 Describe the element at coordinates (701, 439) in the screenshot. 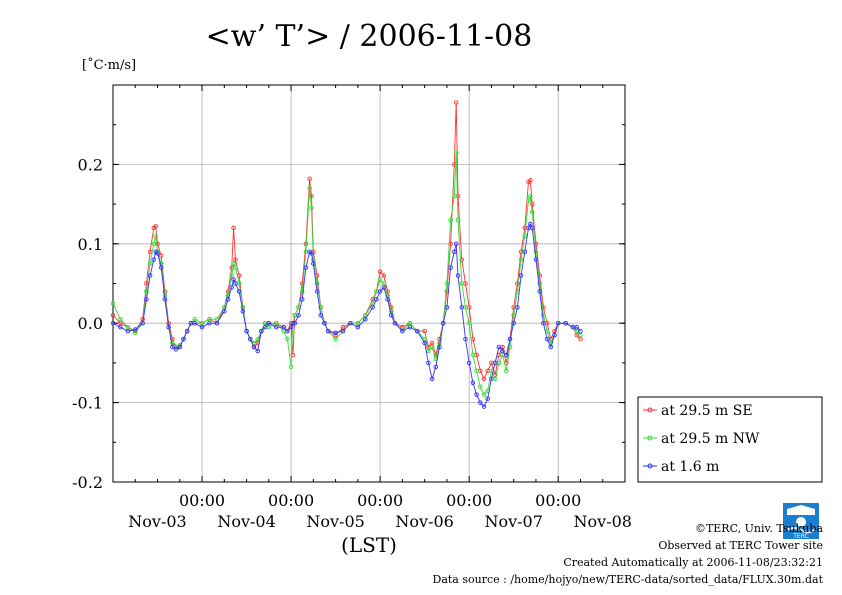

I see `legend-items: at 29.5 m SE at 29.5 m NW at 1.6 m` at that location.